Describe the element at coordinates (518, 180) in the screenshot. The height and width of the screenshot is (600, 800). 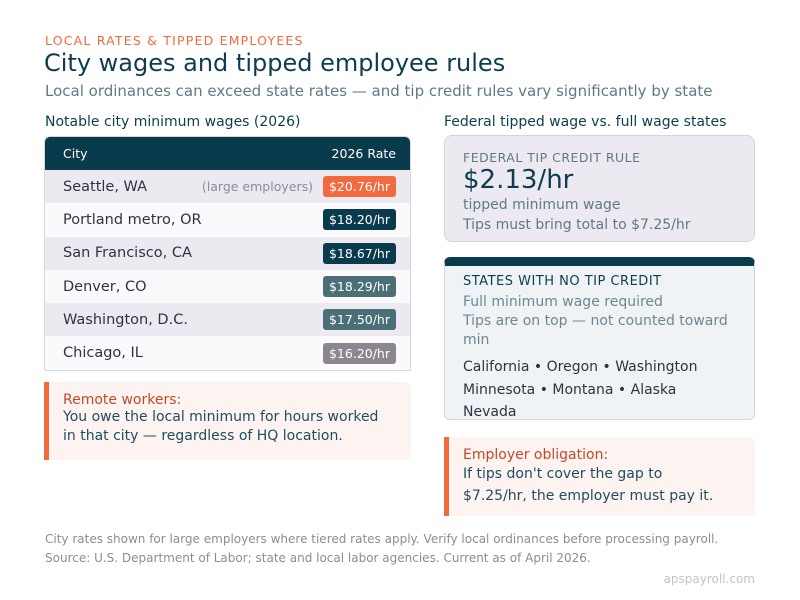
I see `tipped-wage-amount: $2.13/hr` at that location.